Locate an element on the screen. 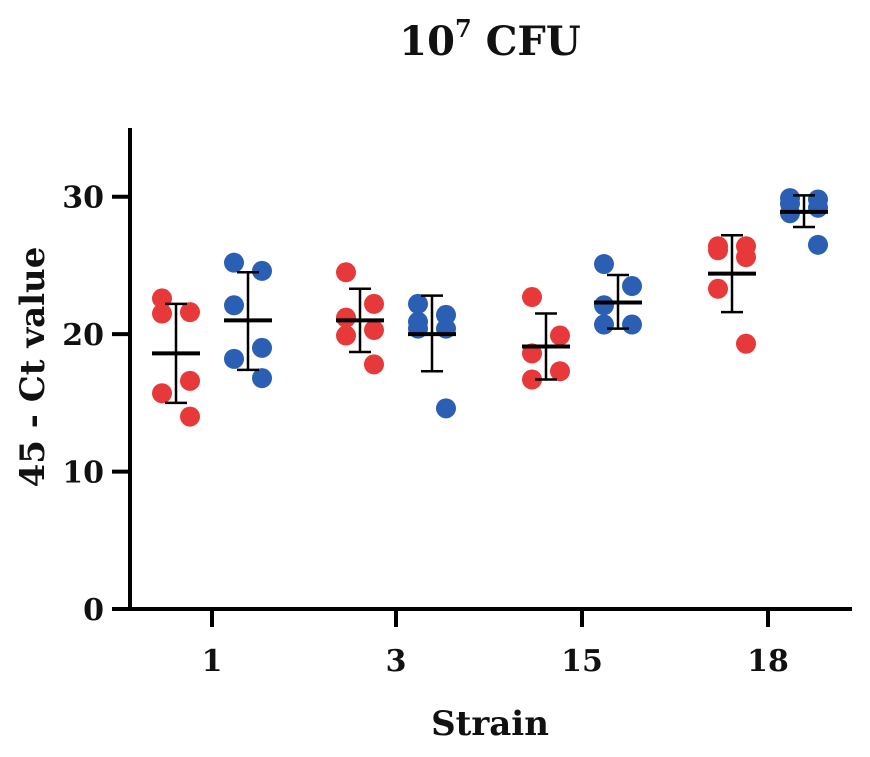  chart-title: 107 CFU is located at coordinates (489, 39).